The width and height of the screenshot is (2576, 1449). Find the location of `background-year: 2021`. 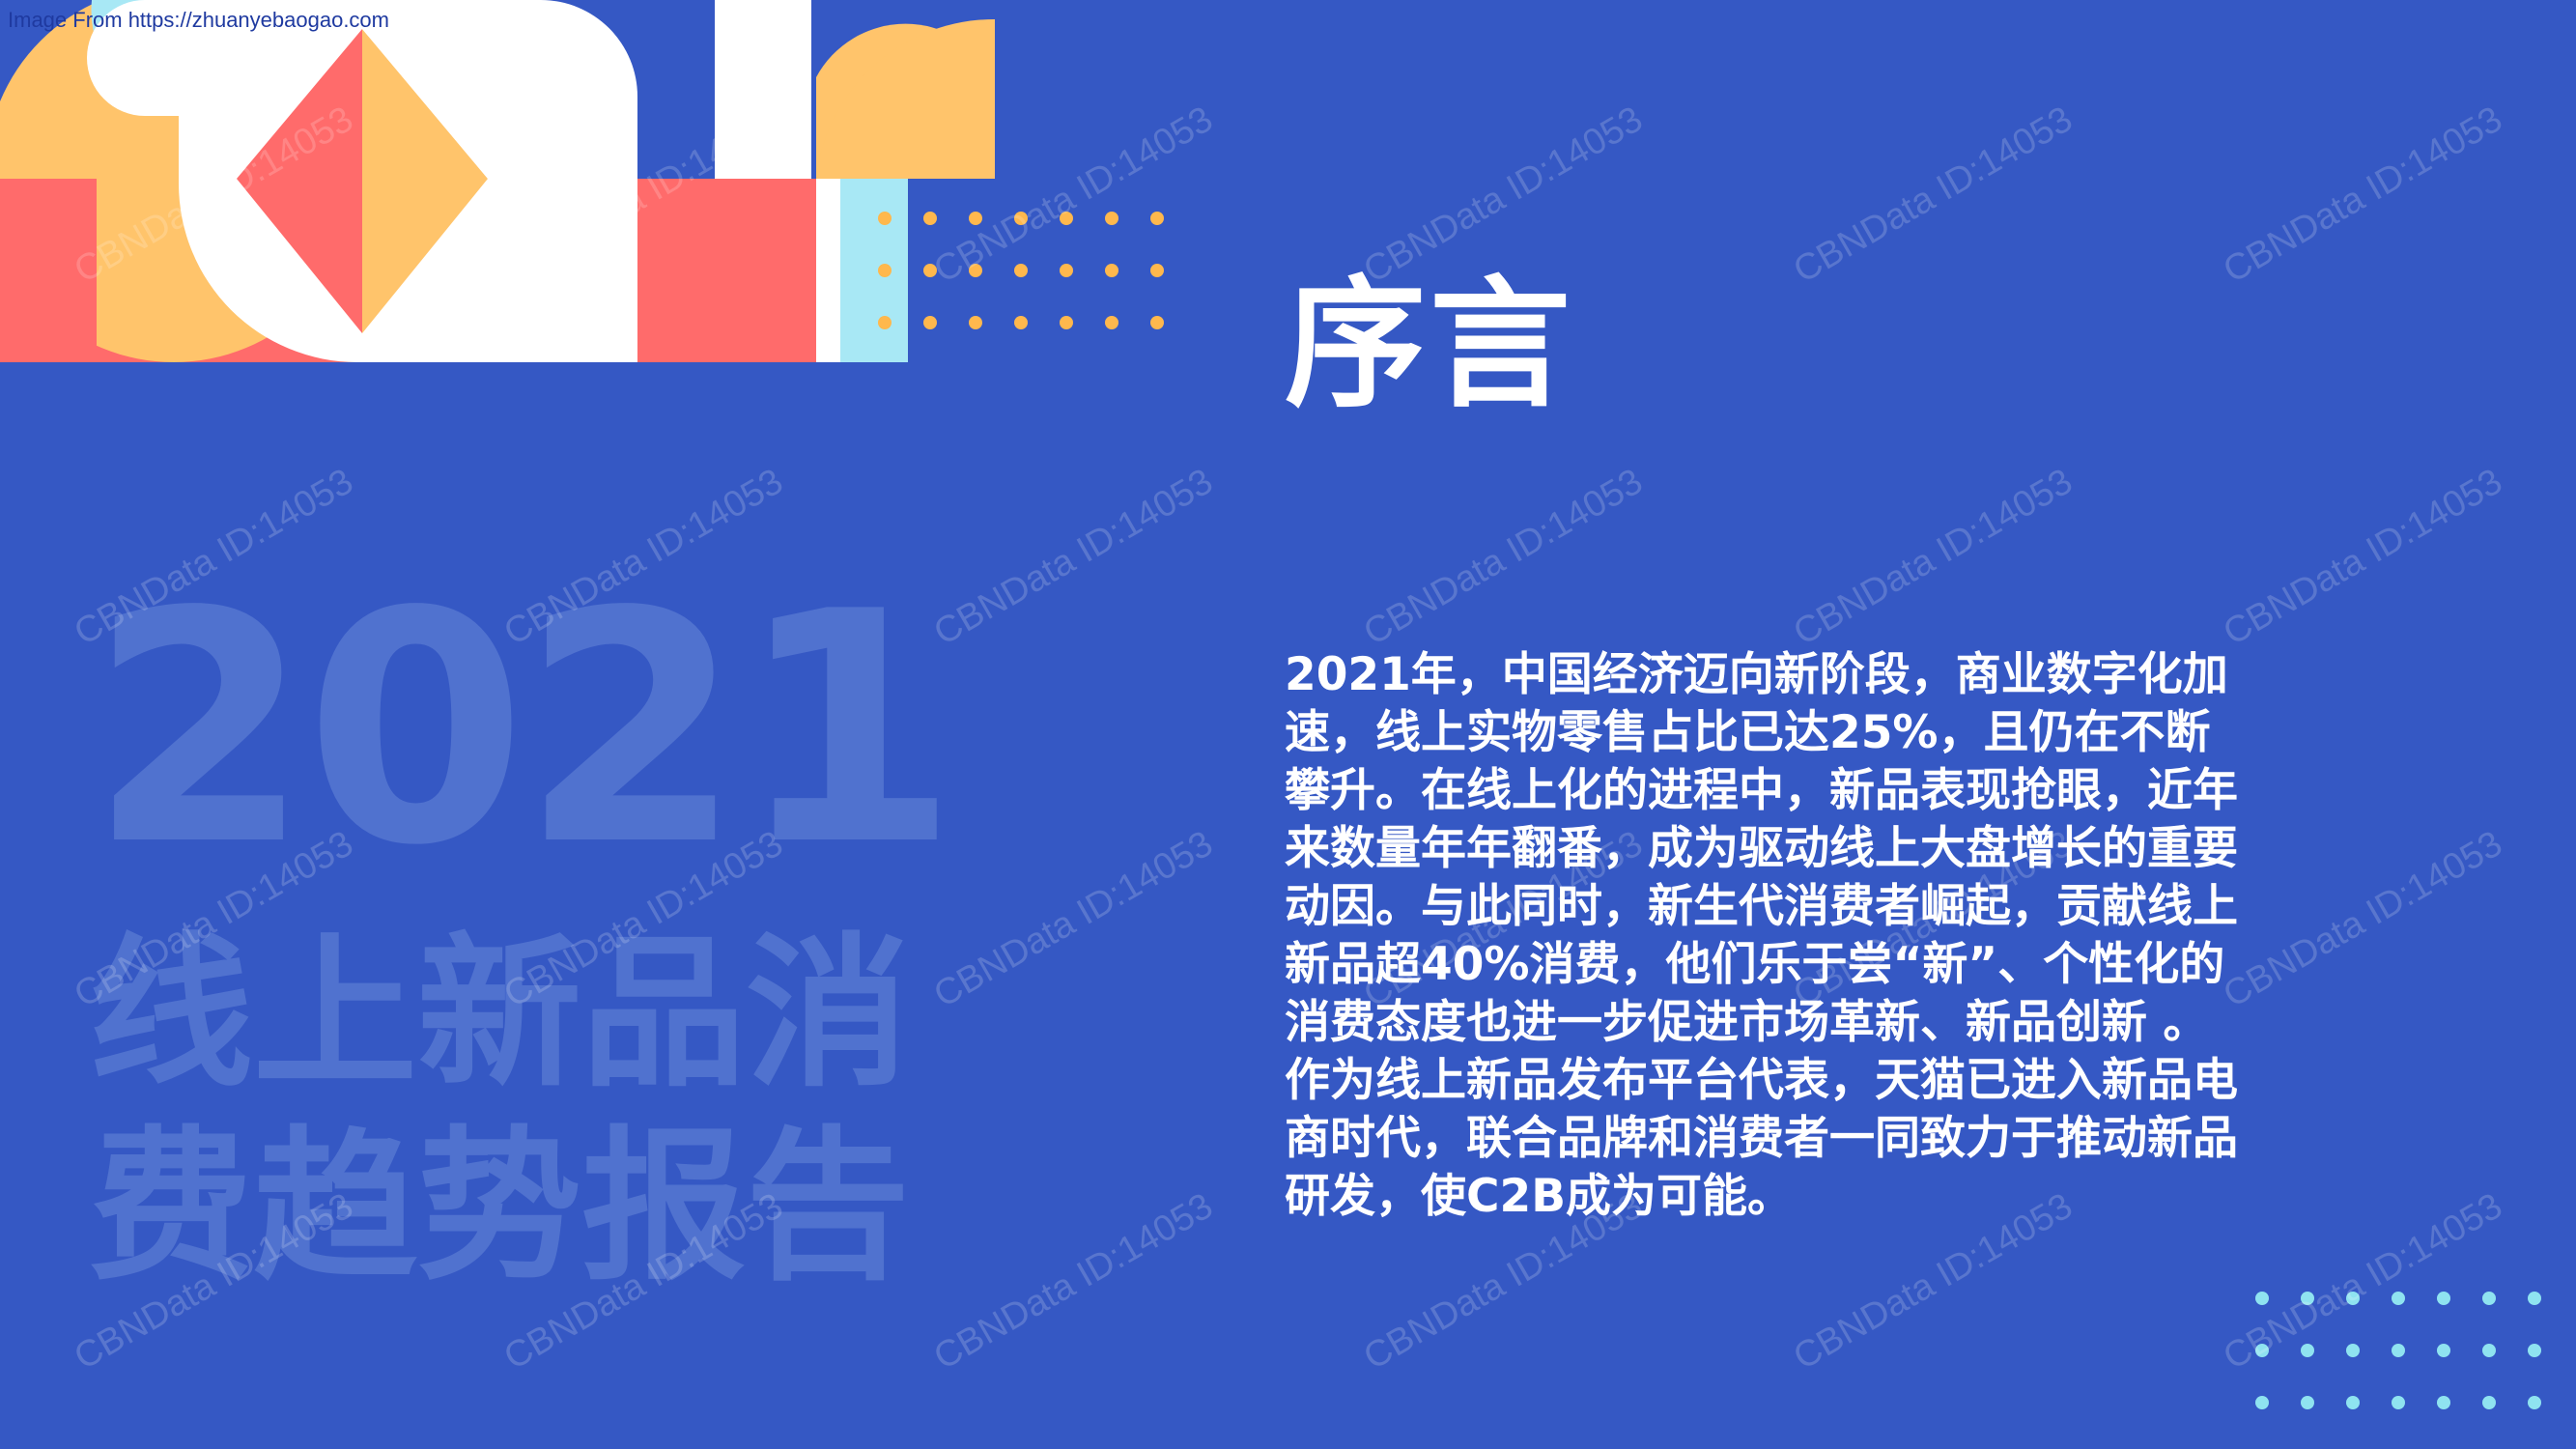

background-year: 2021 is located at coordinates (523, 729).